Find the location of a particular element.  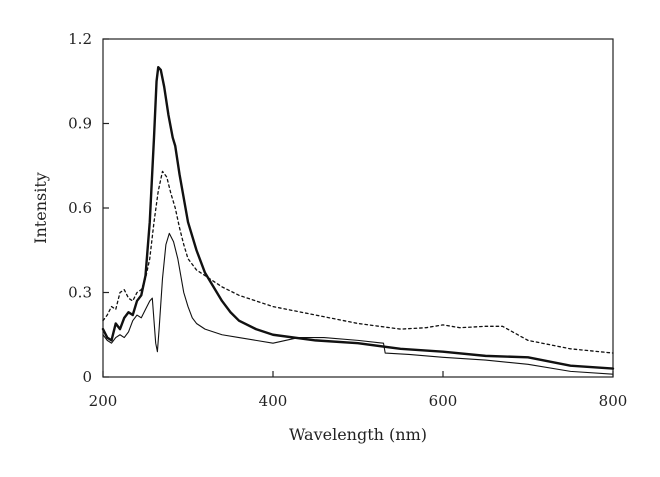

y-tick-label: 0.3 is located at coordinates (80, 293).